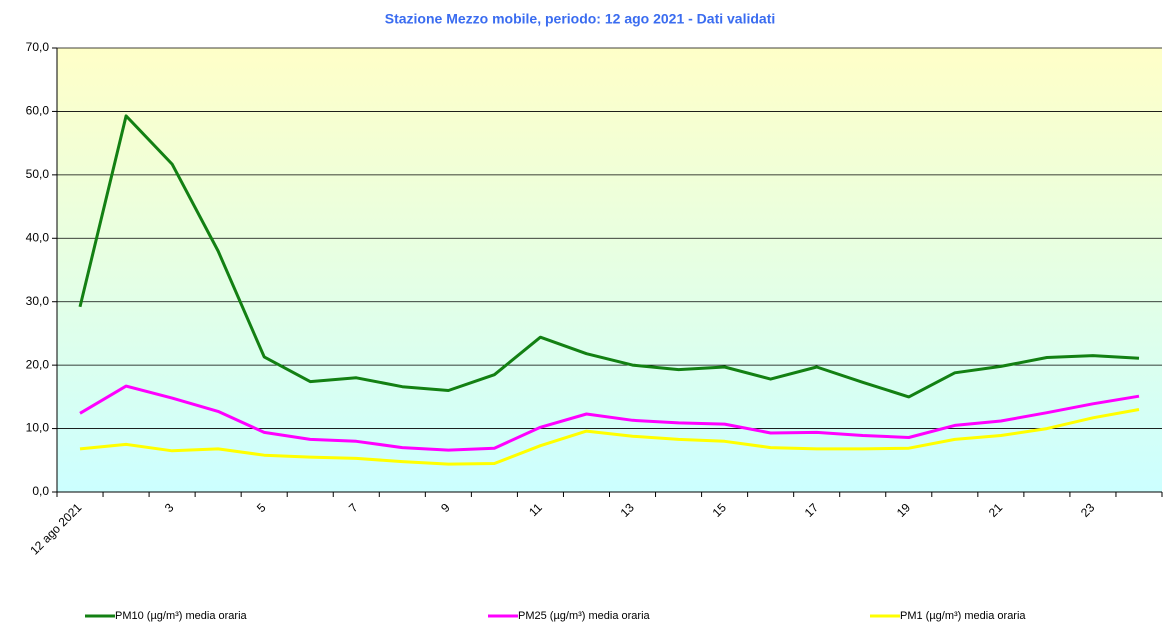 The image size is (1164, 625). Describe the element at coordinates (628, 510) in the screenshot. I see `x-tick-label: 13` at that location.